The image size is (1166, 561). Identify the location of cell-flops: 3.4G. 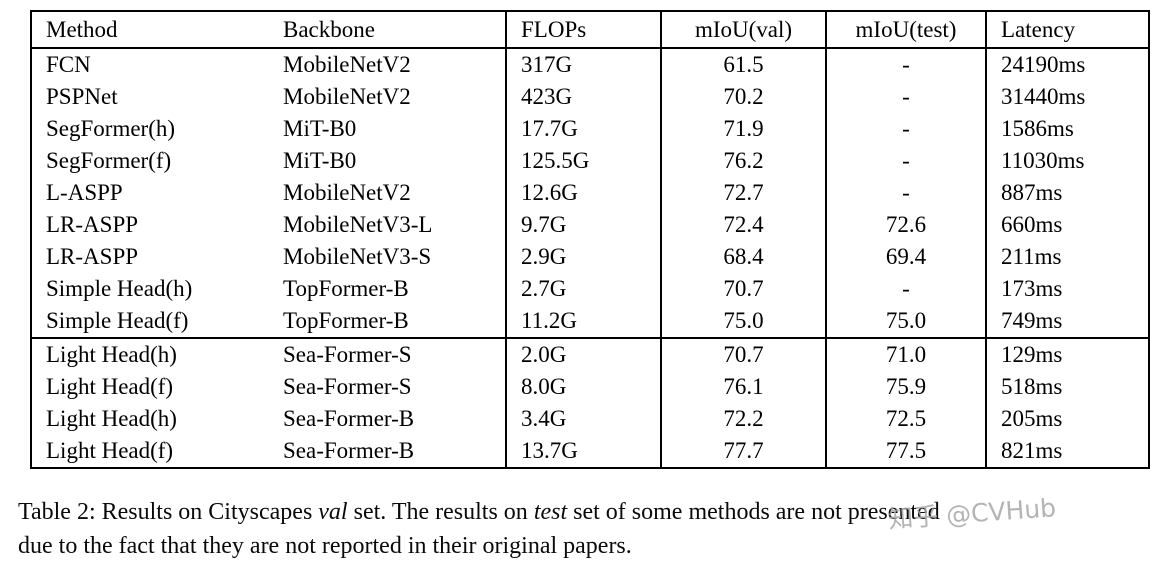
(583, 419).